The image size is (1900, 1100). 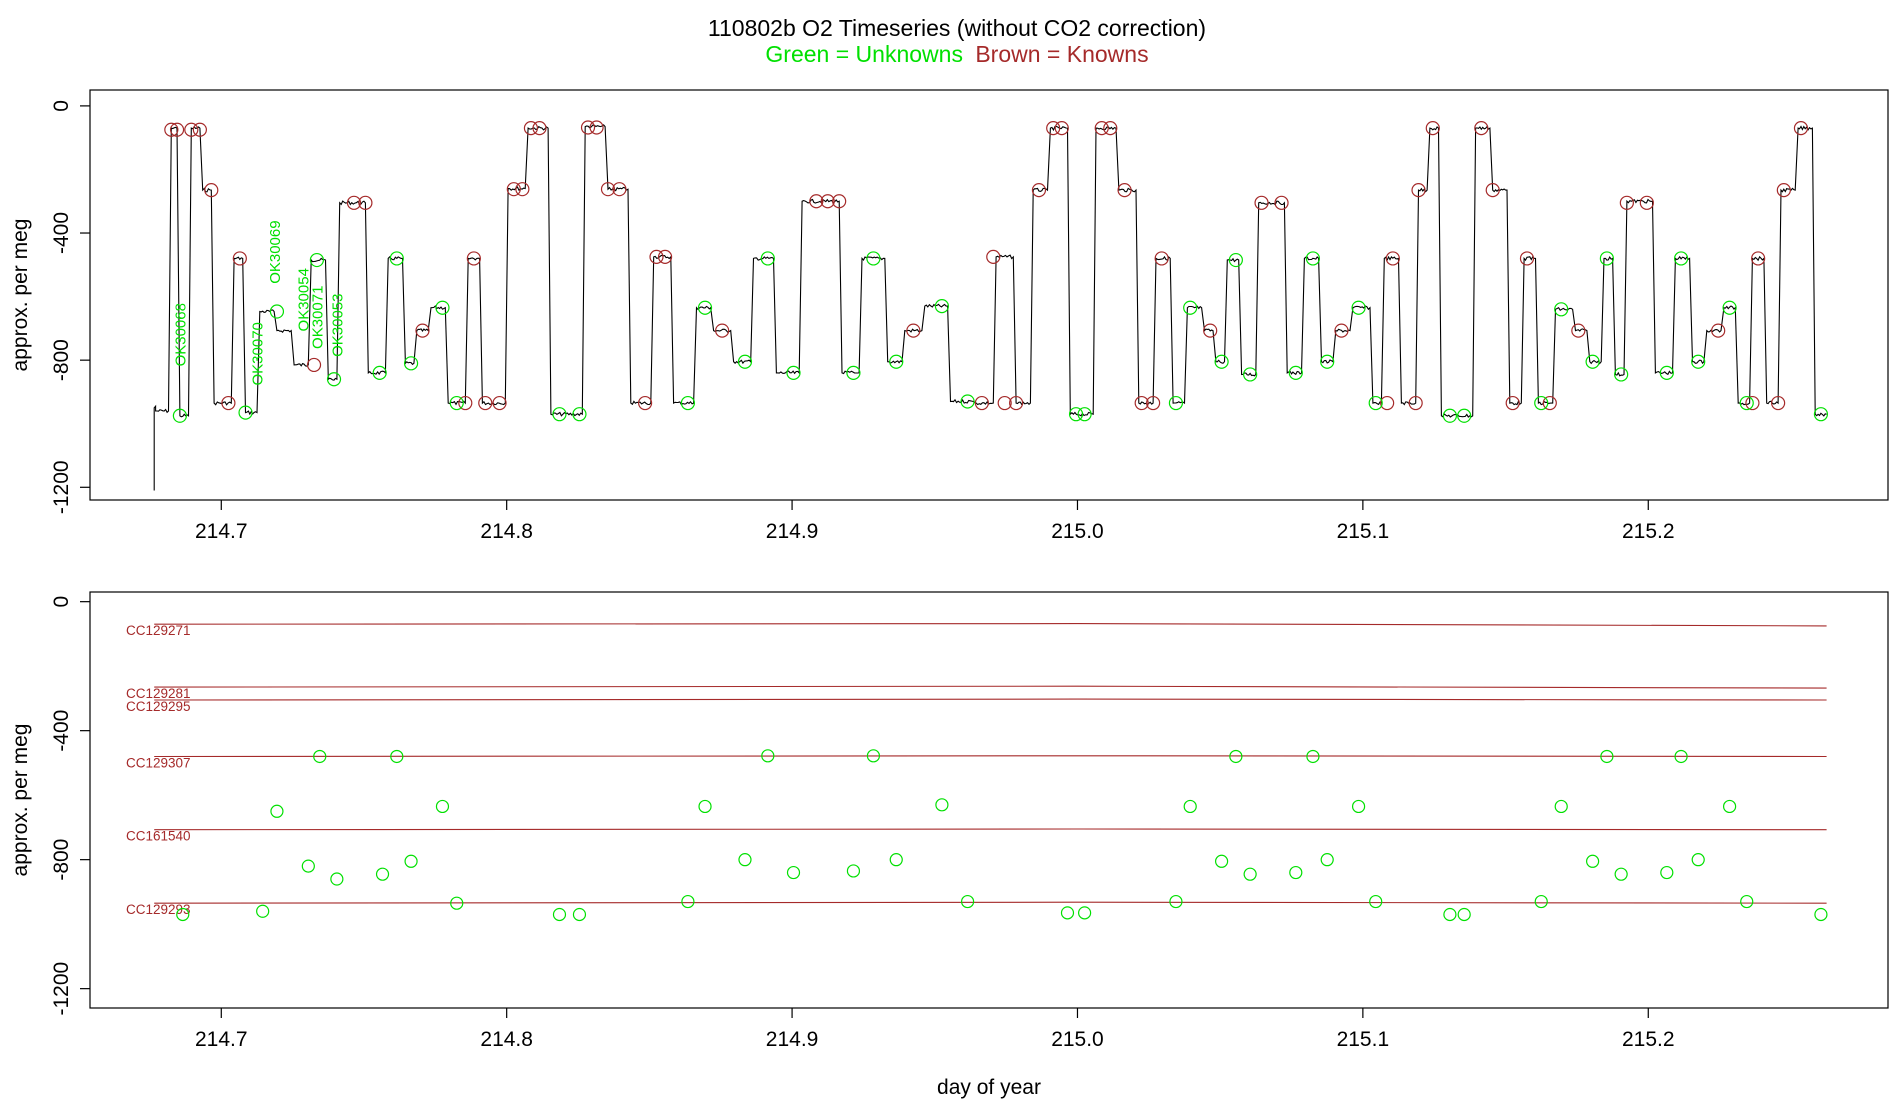 I want to click on sample-annotation: OK30071, so click(x=318, y=317).